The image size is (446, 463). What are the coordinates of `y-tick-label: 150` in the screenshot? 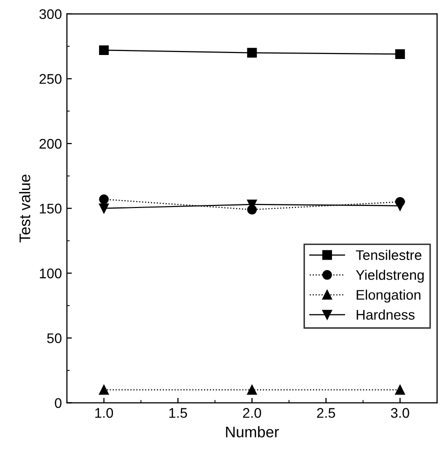 It's located at (51, 209).